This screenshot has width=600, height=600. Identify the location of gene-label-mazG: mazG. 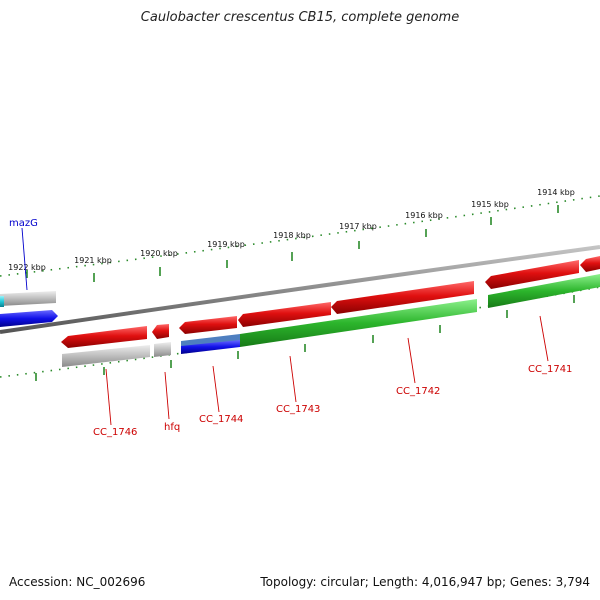
(23, 223).